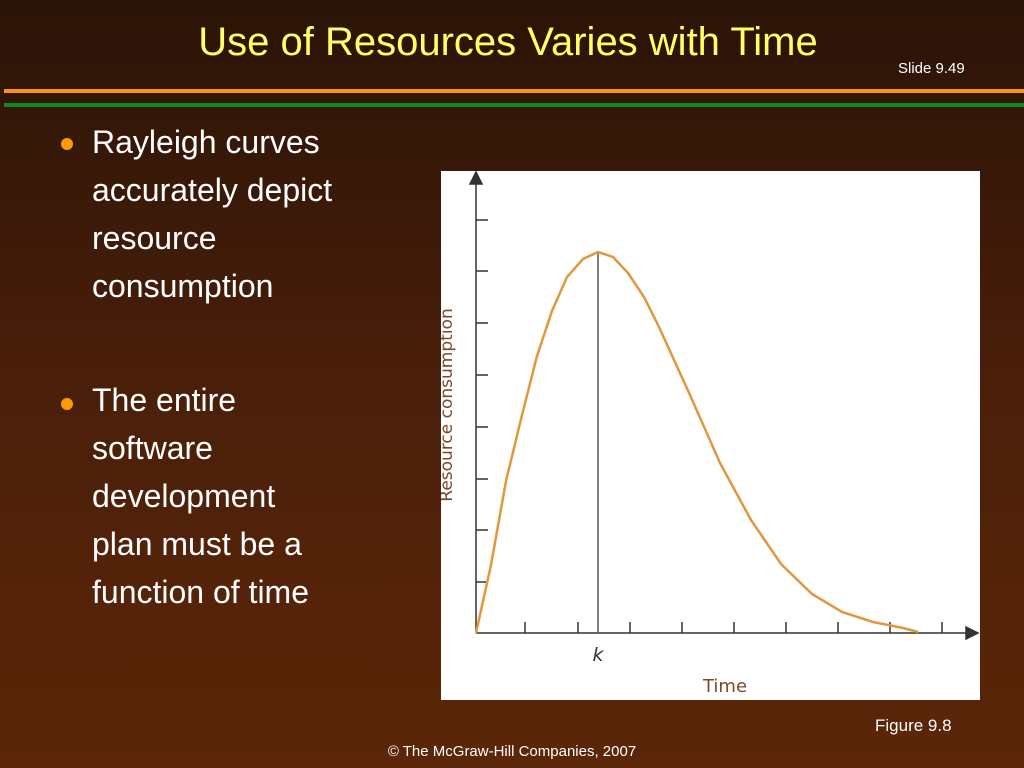  Describe the element at coordinates (154, 238) in the screenshot. I see `bullet-line: resource` at that location.